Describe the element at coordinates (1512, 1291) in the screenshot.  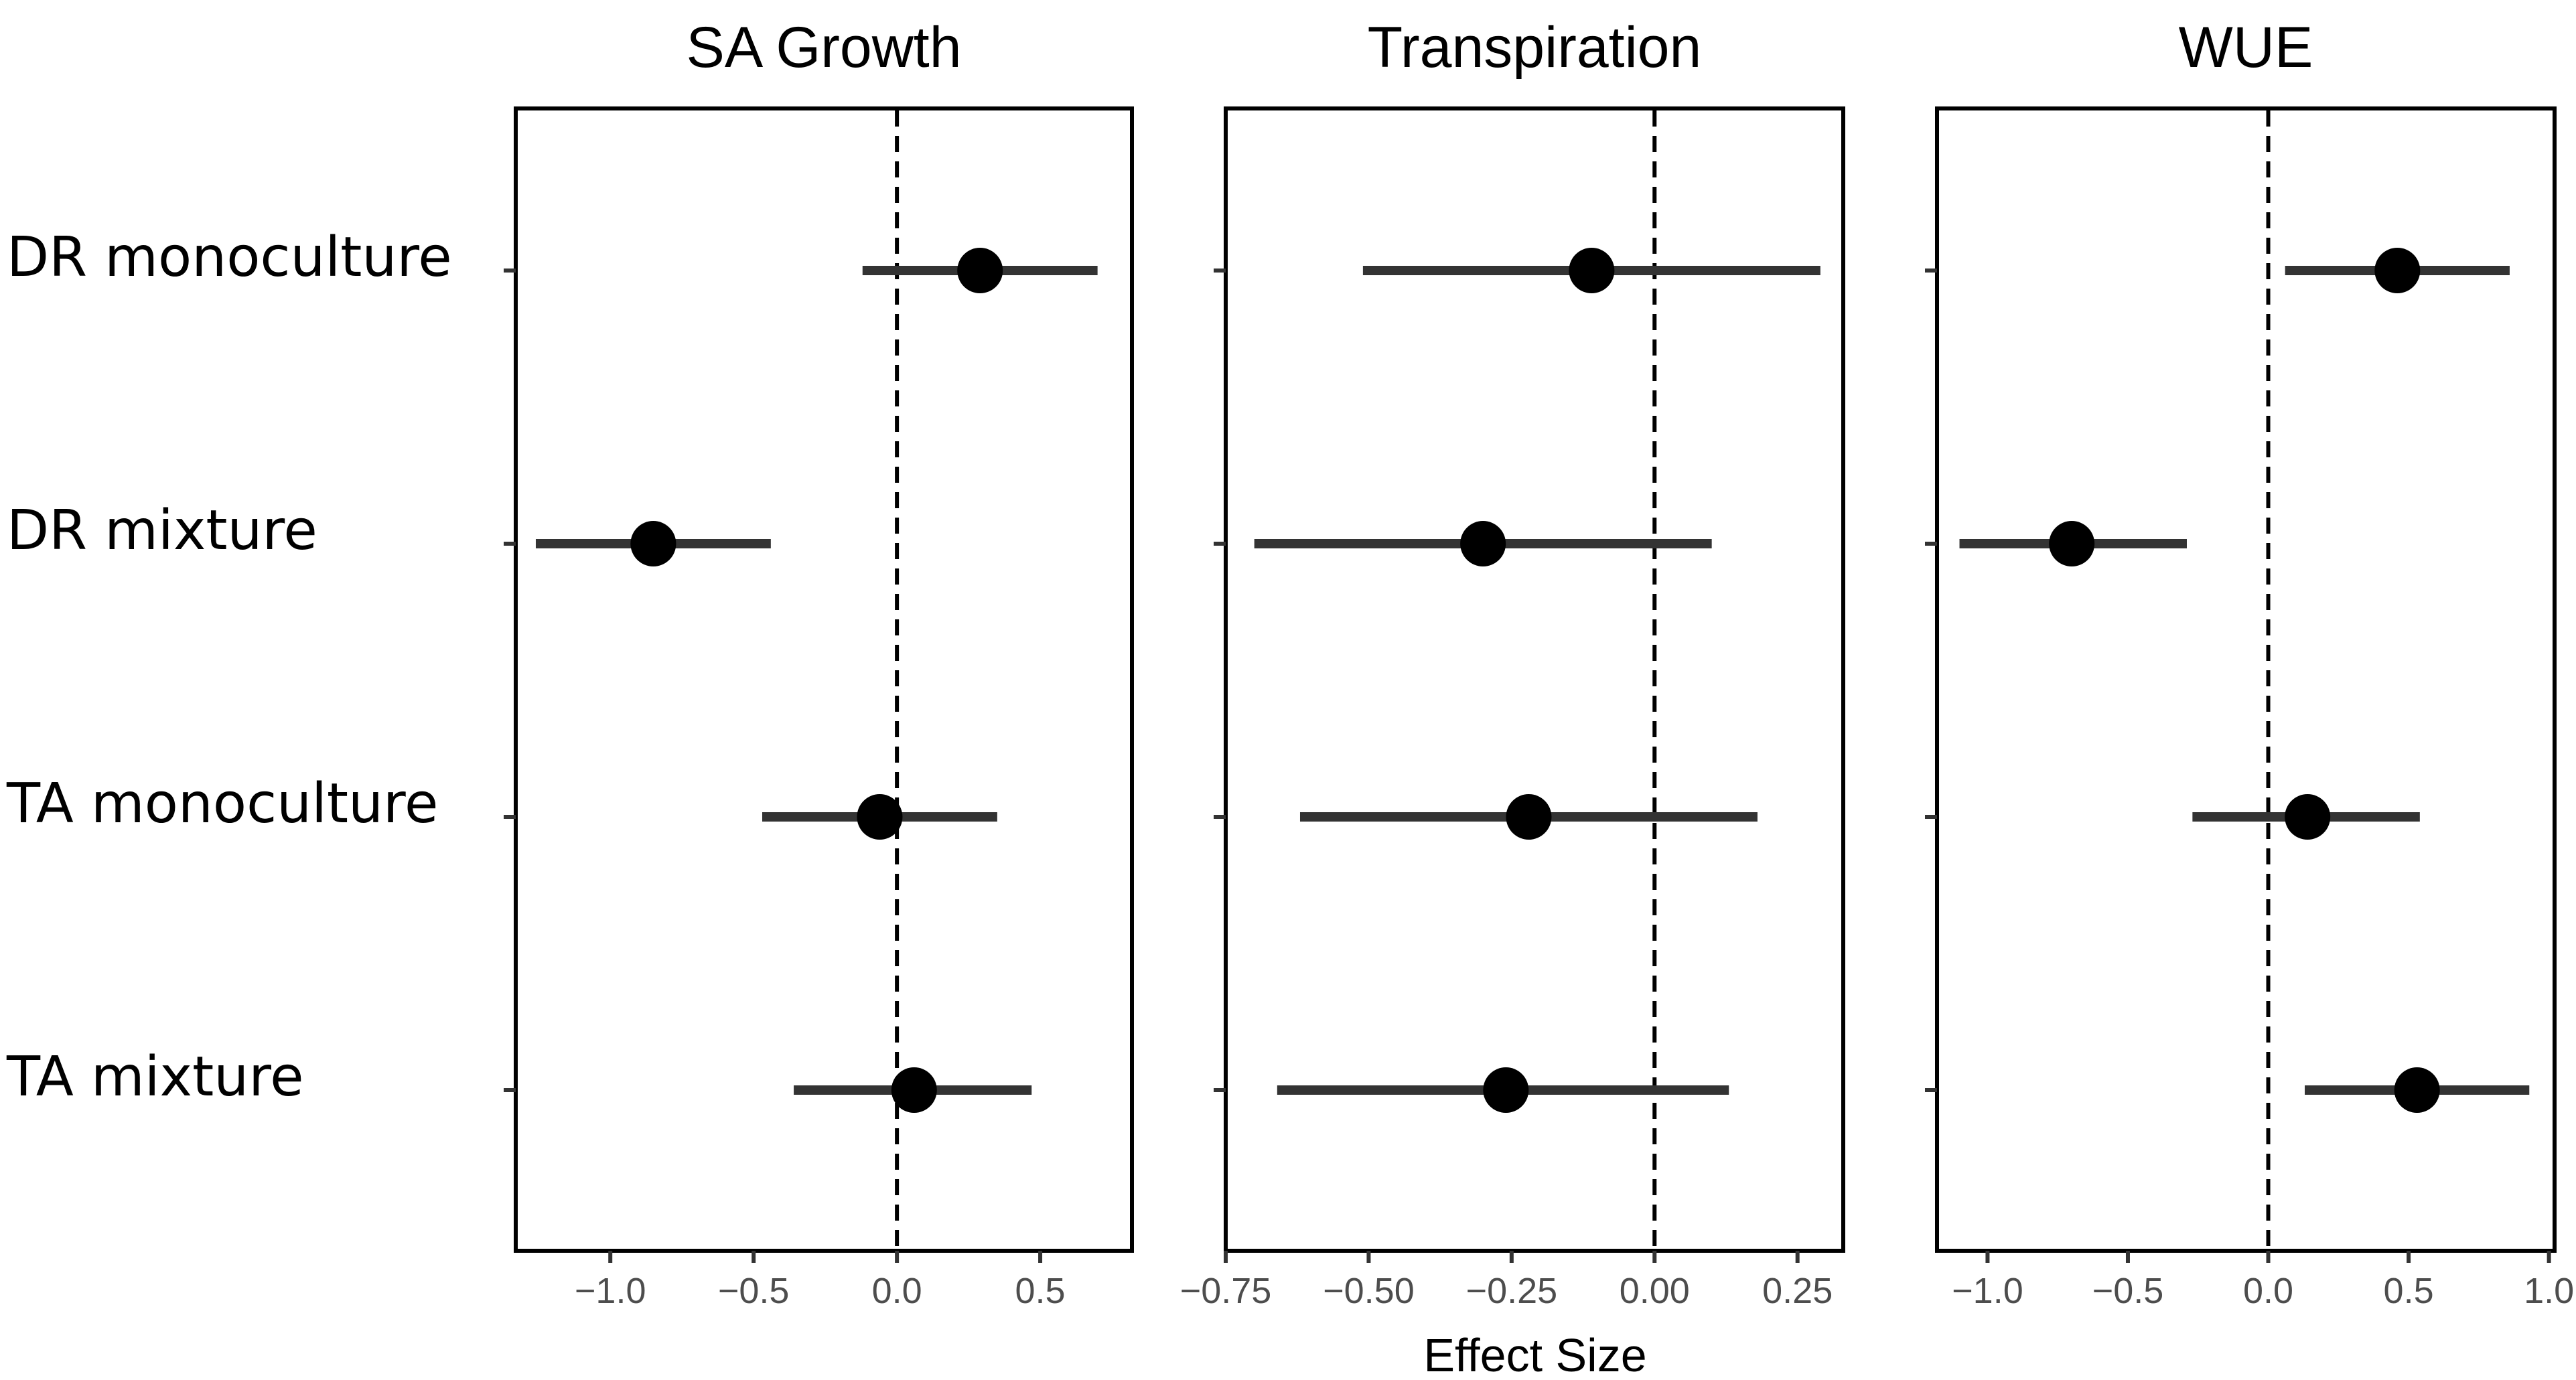
I see `x-tick-label: −0.25` at that location.